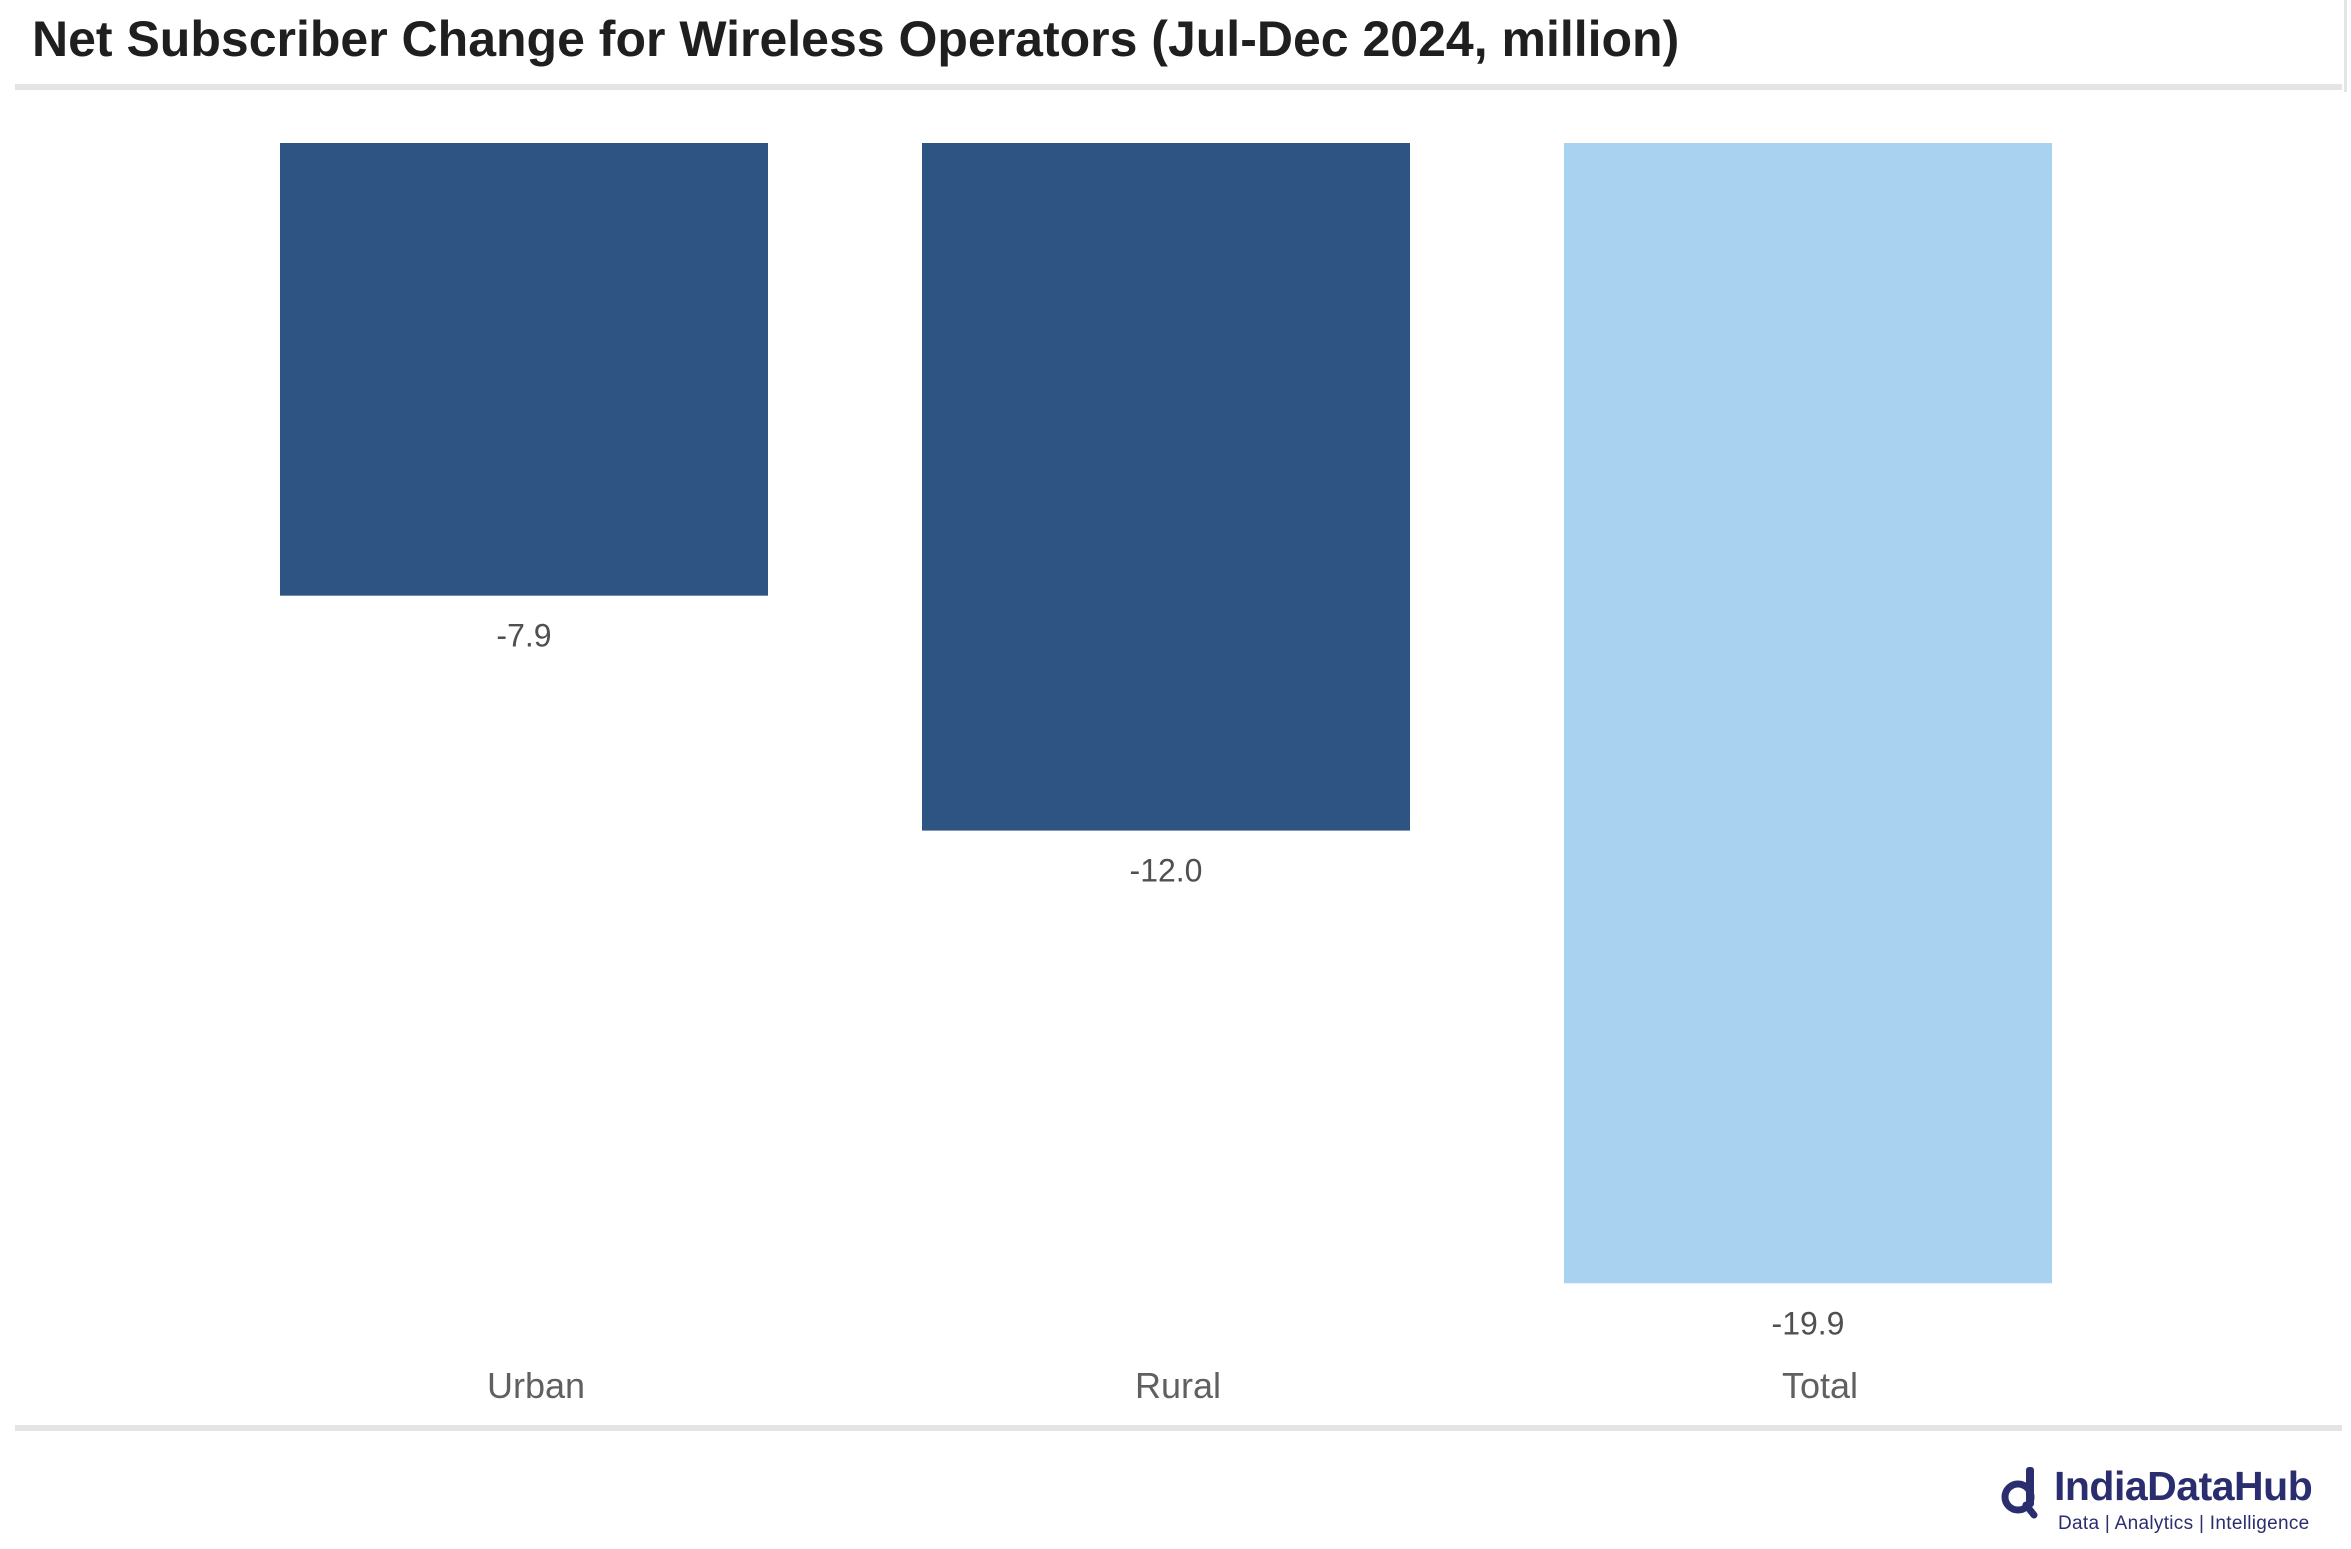 The image size is (2351, 1549). What do you see at coordinates (1808, 1323) in the screenshot?
I see `data-label-total: -19.9` at bounding box center [1808, 1323].